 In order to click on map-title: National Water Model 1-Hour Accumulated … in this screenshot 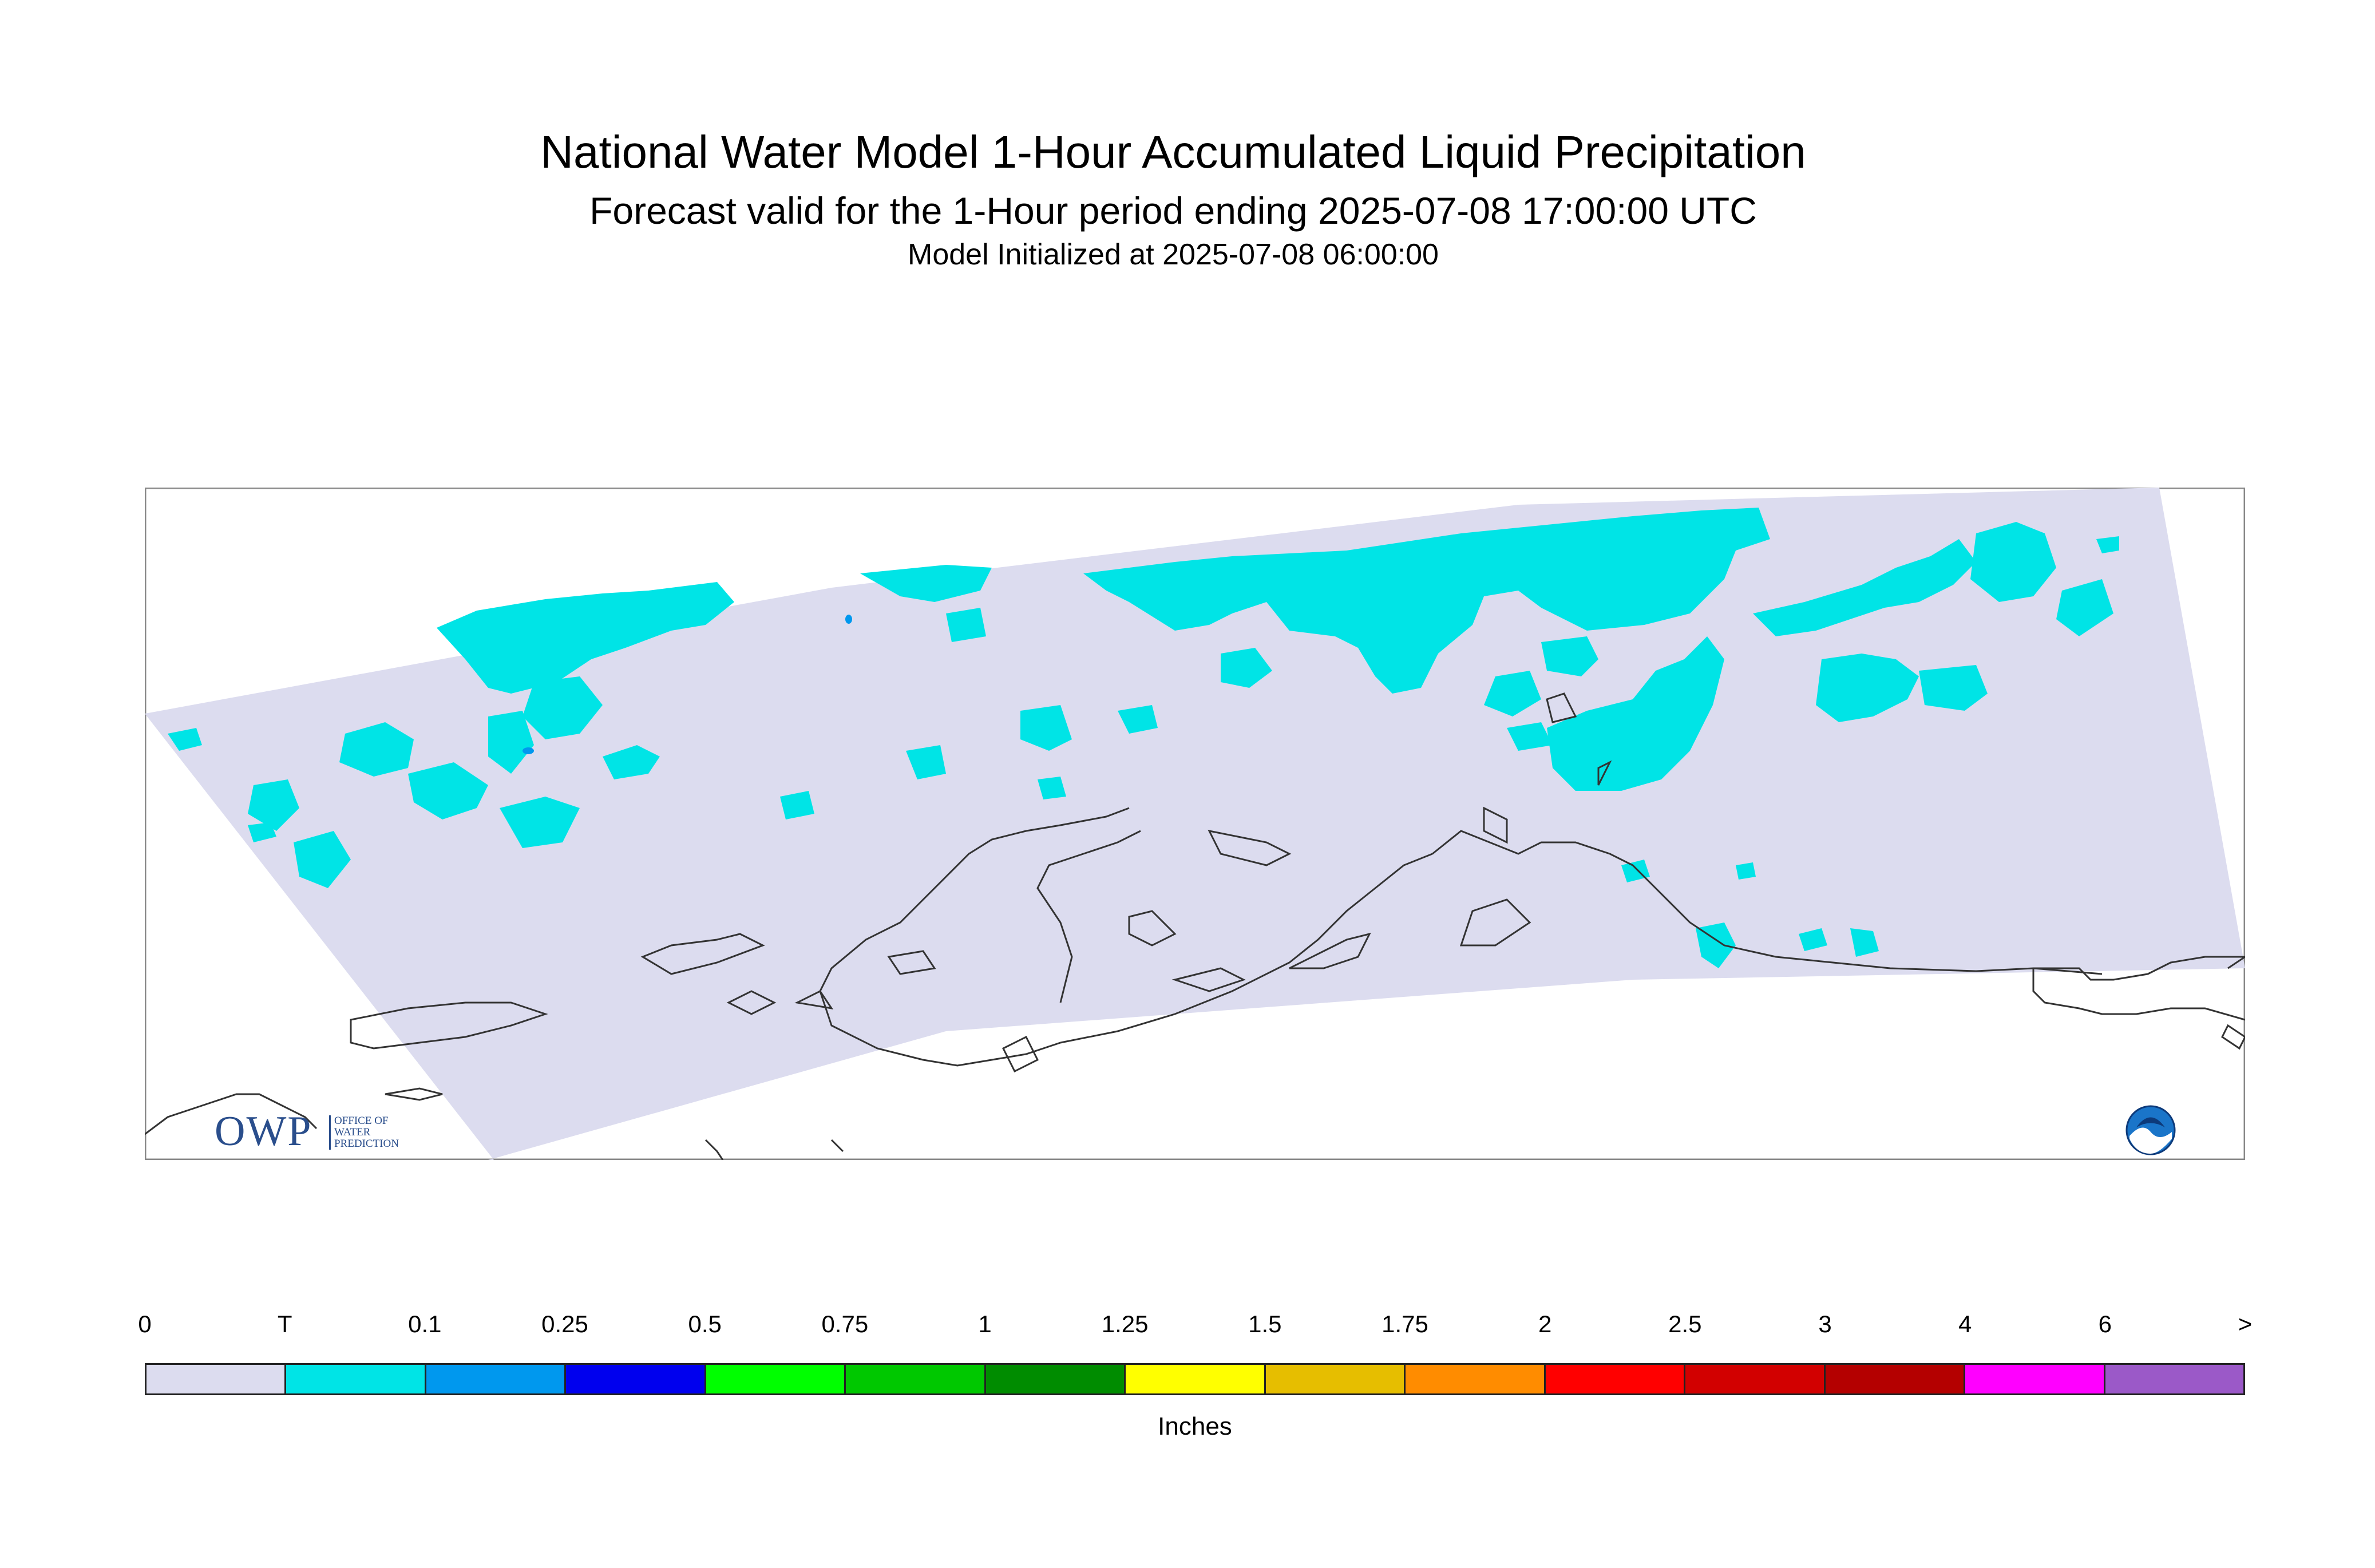, I will do `click(1173, 151)`.